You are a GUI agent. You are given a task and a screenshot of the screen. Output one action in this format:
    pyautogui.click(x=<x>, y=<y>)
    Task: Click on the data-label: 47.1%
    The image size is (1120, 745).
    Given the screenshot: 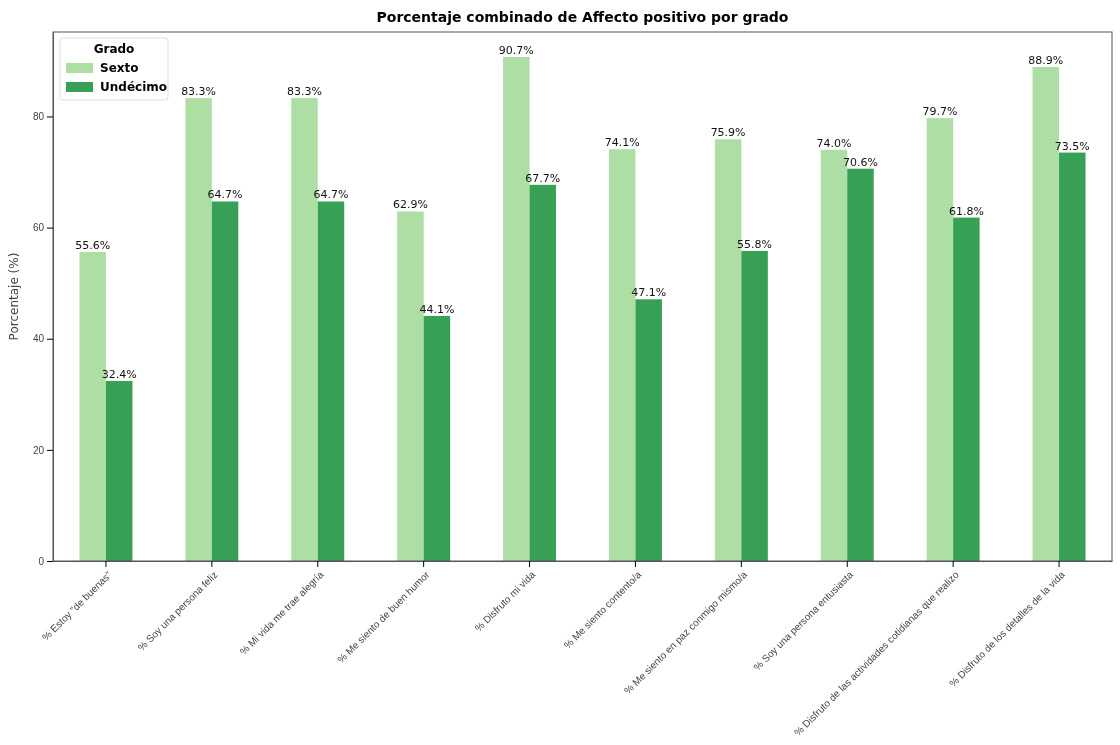 What is the action you would take?
    pyautogui.click(x=649, y=293)
    